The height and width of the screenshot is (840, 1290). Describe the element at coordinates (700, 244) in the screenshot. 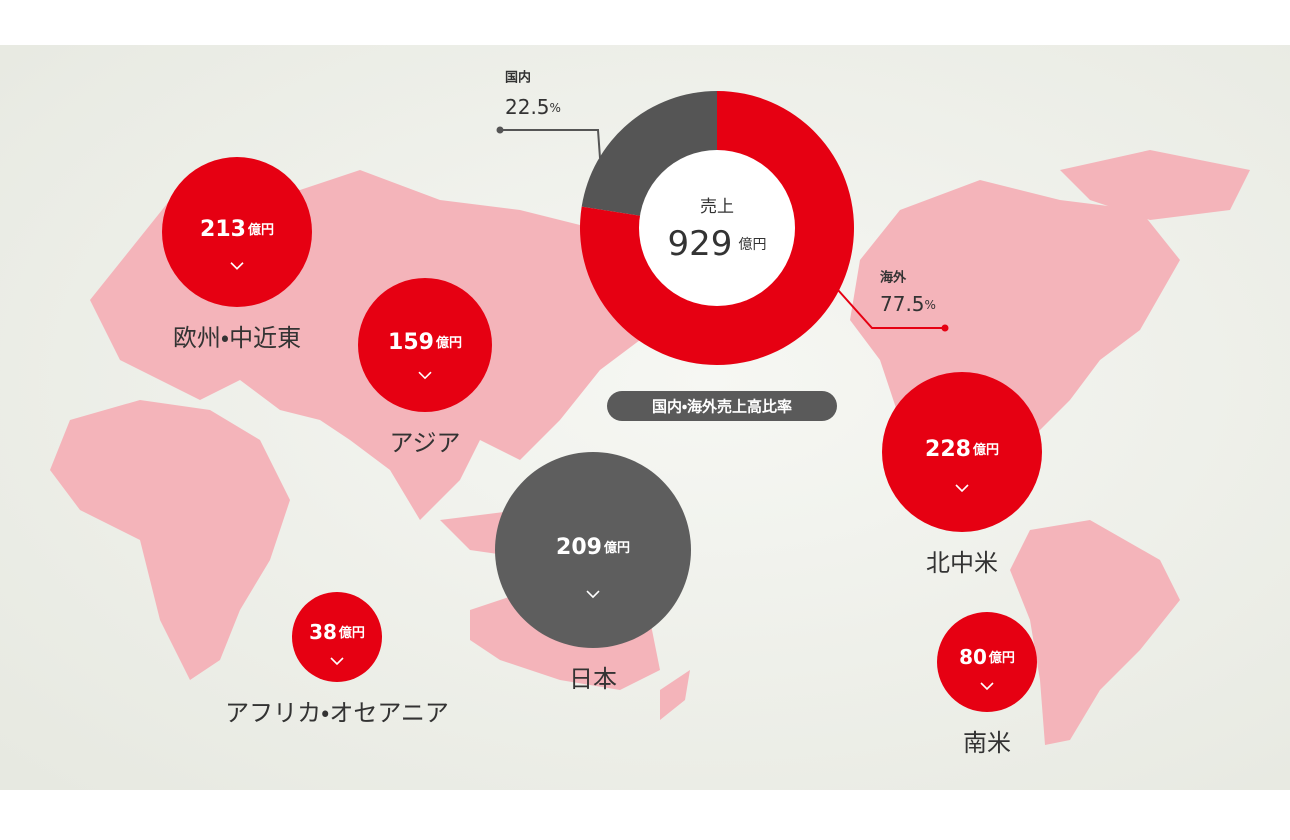

I see `center-total-value: 929` at that location.